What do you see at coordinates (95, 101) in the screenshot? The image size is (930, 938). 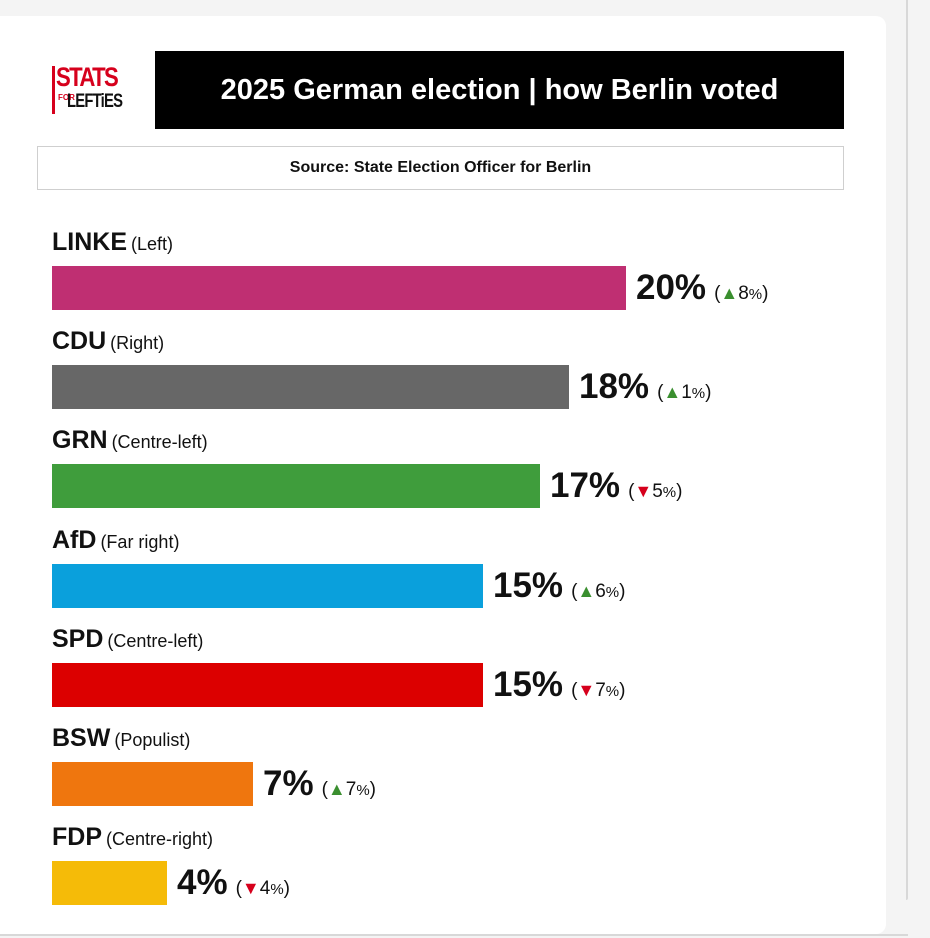 I see `logo-line2: LEFTiES` at bounding box center [95, 101].